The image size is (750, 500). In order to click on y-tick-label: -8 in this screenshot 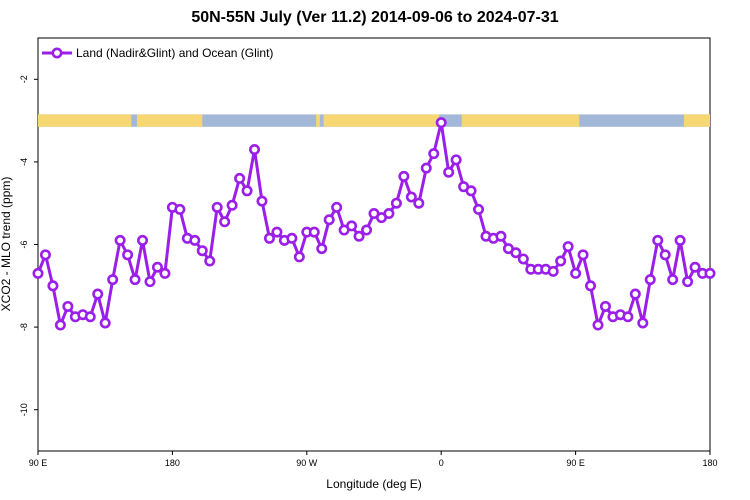, I will do `click(24, 327)`.